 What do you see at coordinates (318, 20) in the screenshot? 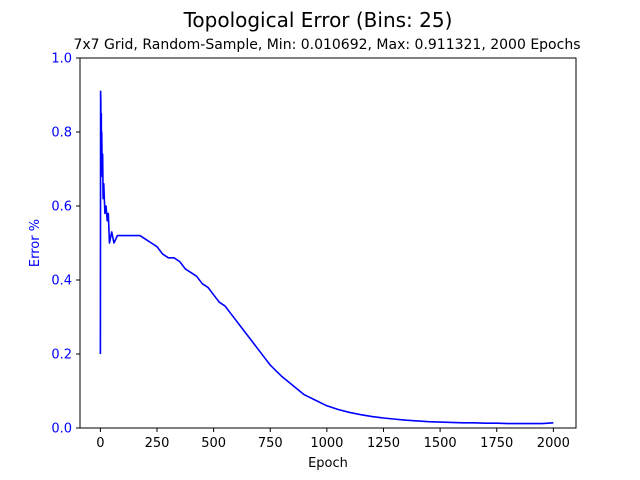
I see `chart-title: Topological Error (Bins: 25)` at bounding box center [318, 20].